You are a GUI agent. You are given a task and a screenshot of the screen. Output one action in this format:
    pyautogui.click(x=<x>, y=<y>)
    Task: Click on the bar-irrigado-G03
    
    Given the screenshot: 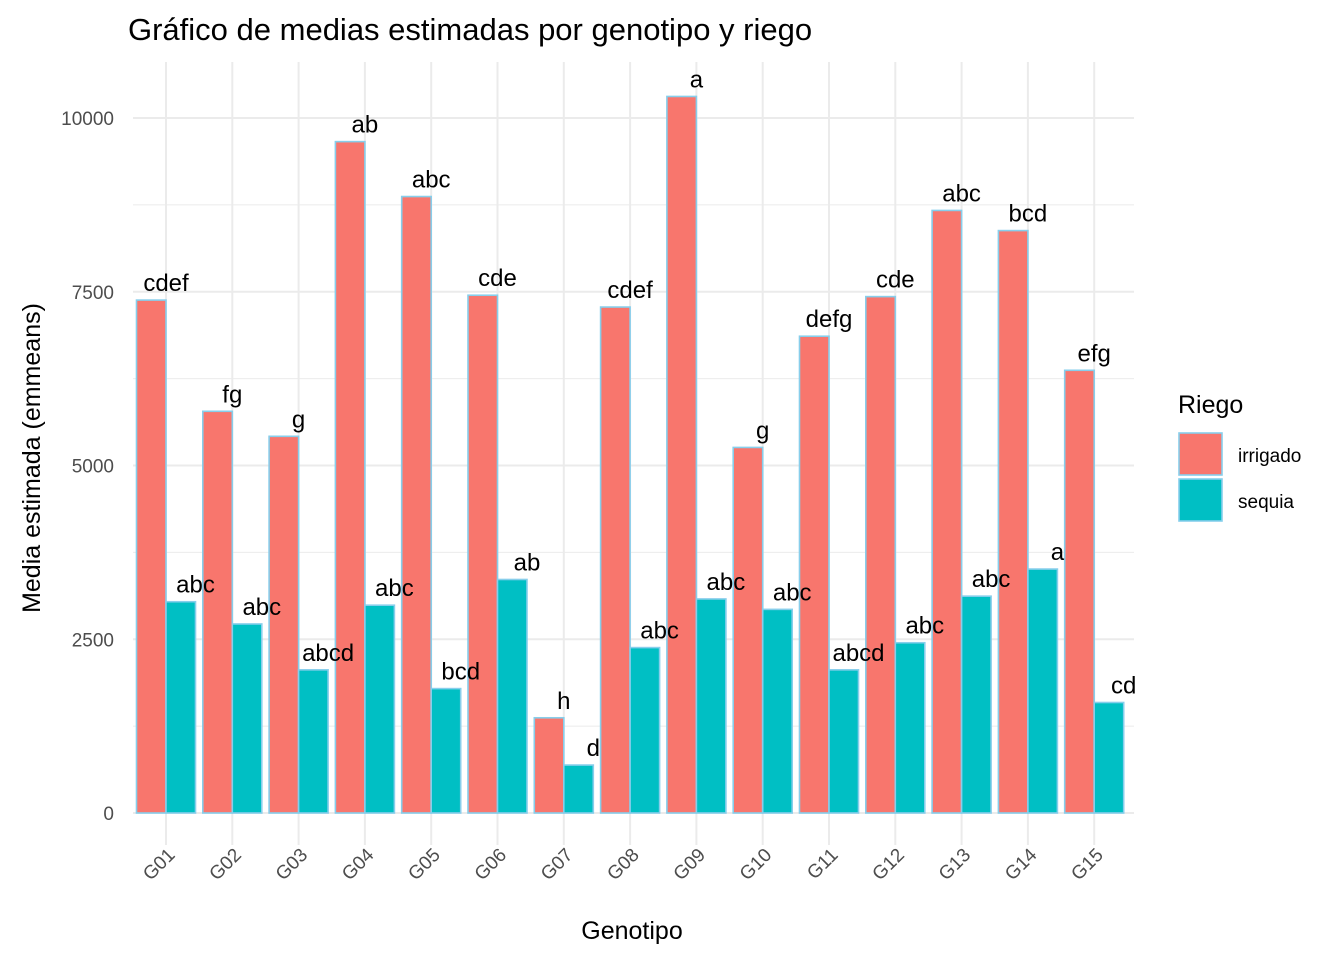 What is the action you would take?
    pyautogui.click(x=284, y=624)
    